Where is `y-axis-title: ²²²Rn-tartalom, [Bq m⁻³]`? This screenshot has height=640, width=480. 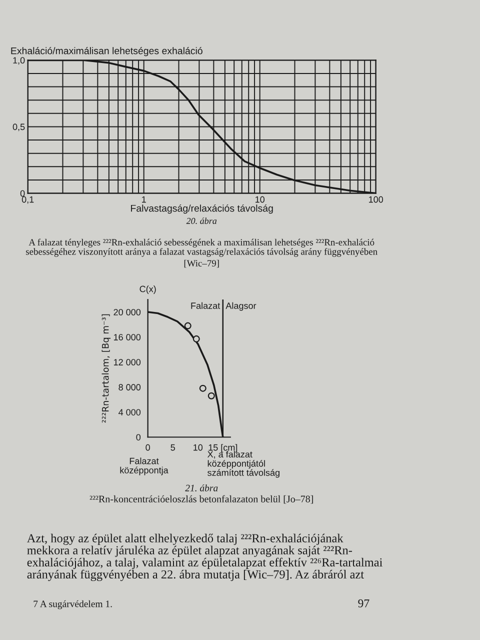
y-axis-title: ²²²Rn-tartalom, [Bq m⁻³] is located at coordinates (106, 368).